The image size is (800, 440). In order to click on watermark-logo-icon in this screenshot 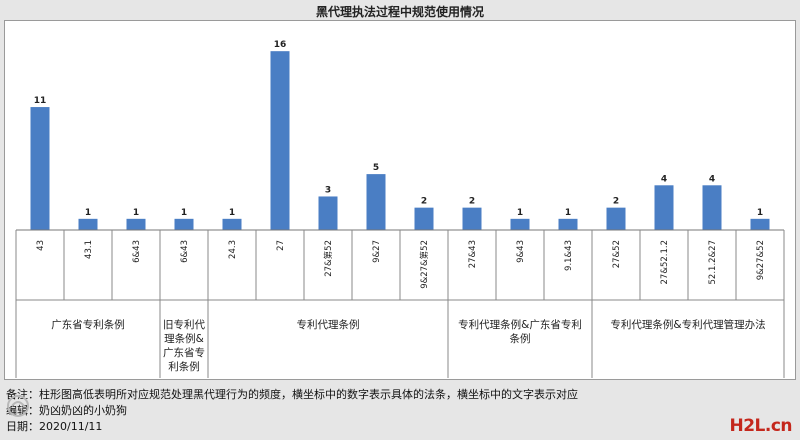, I will do `click(18, 406)`.